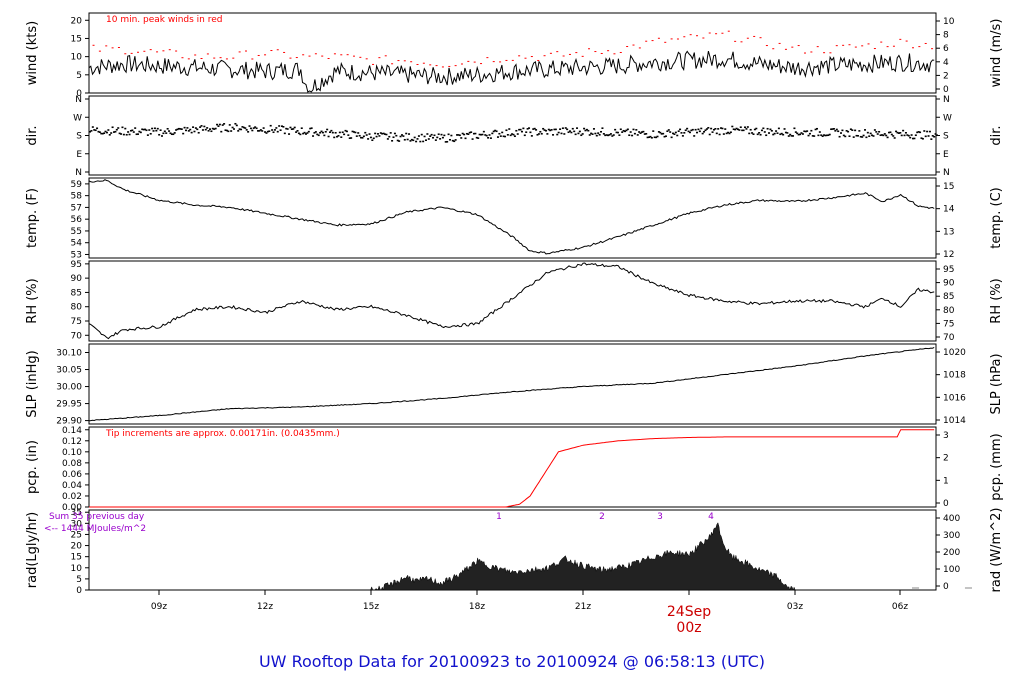 Image resolution: width=1024 pixels, height=700 pixels. What do you see at coordinates (77, 308) in the screenshot?
I see `rh-ytick-left-label: 80` at bounding box center [77, 308].